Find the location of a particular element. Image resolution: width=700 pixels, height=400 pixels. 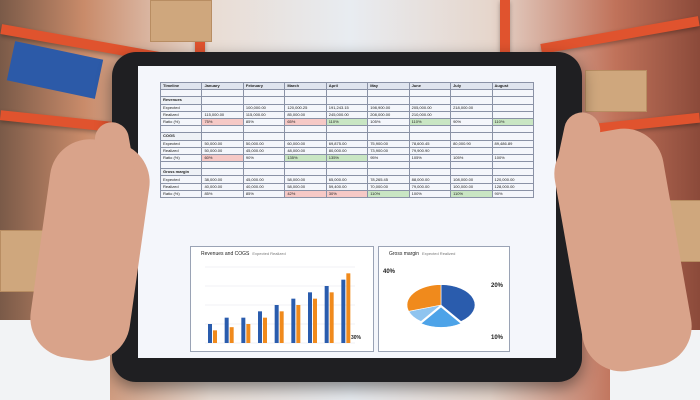

table-cell: 218,000.00 is located at coordinates (471, 107).